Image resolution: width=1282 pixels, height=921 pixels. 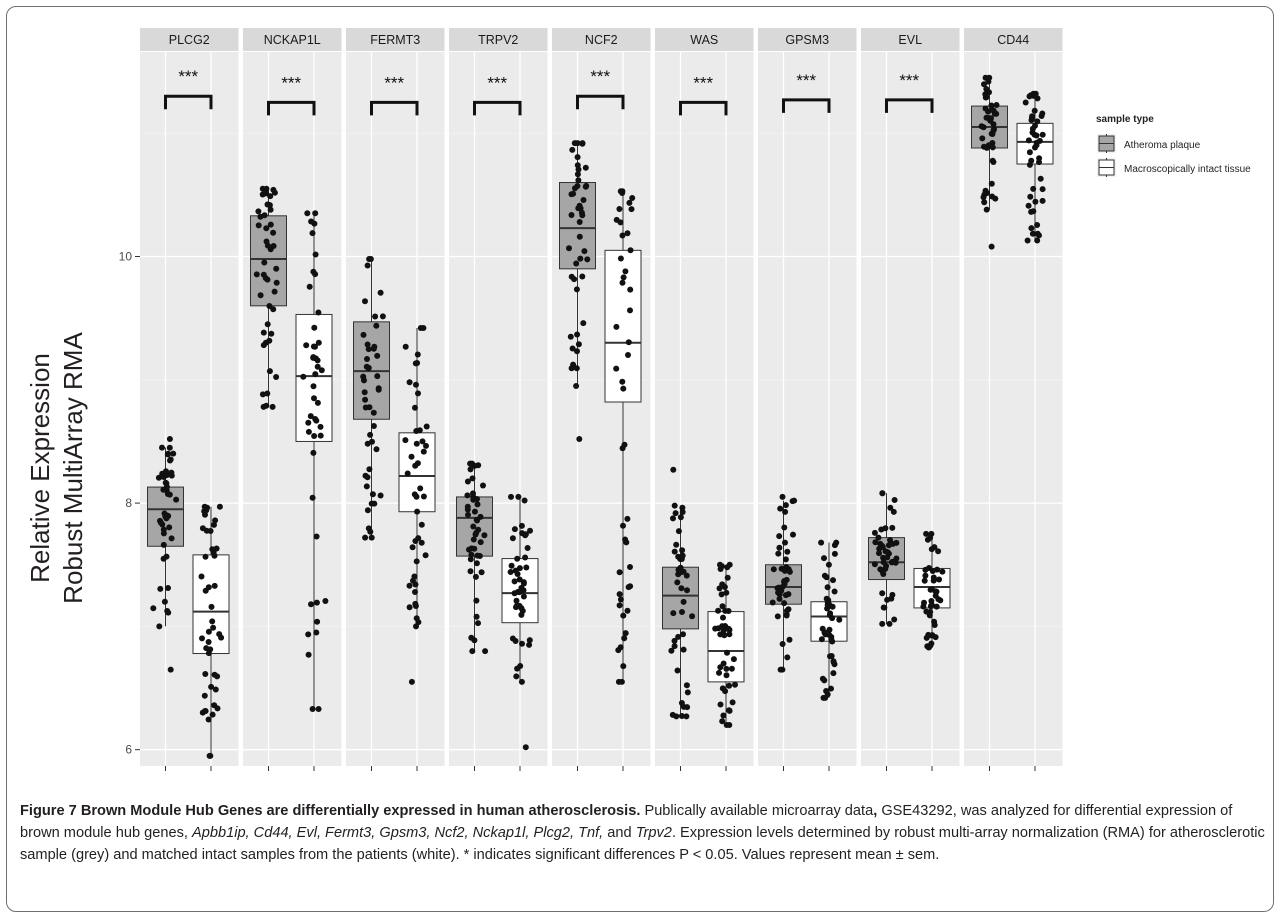 What do you see at coordinates (910, 40) in the screenshot?
I see `facet-label: EVL` at bounding box center [910, 40].